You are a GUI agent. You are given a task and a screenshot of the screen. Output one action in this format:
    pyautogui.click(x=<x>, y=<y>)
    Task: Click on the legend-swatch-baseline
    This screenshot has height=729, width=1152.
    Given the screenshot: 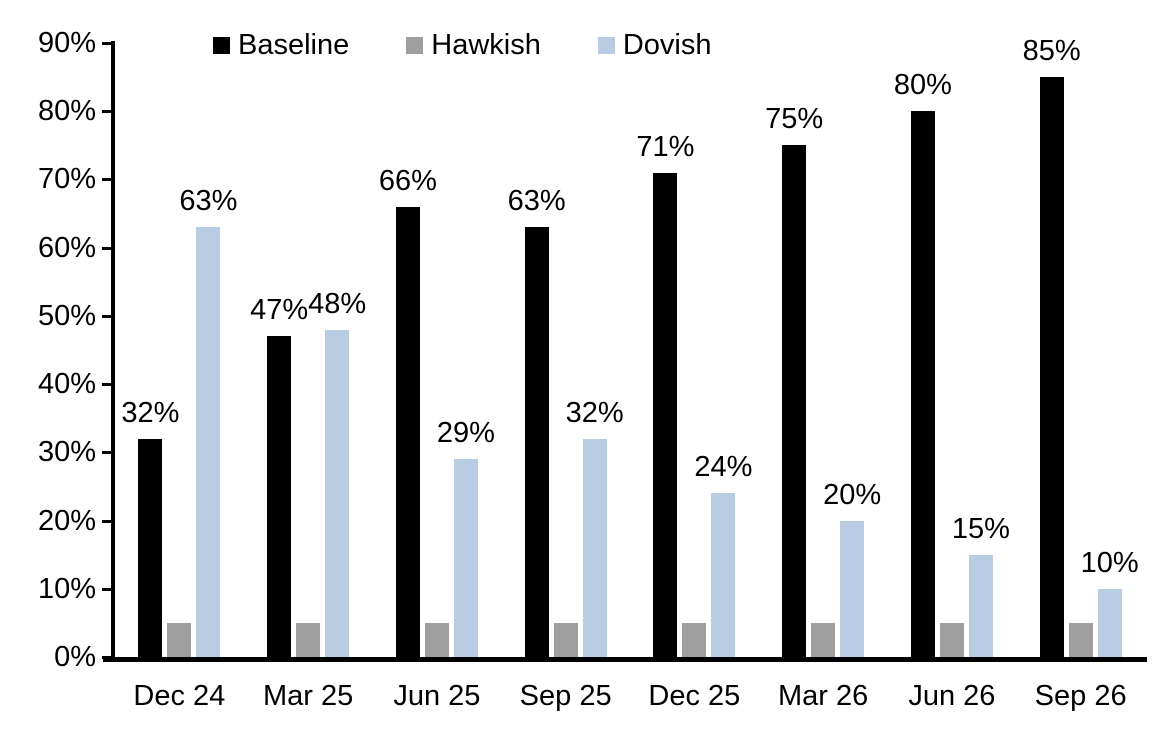 What is the action you would take?
    pyautogui.click(x=221, y=45)
    